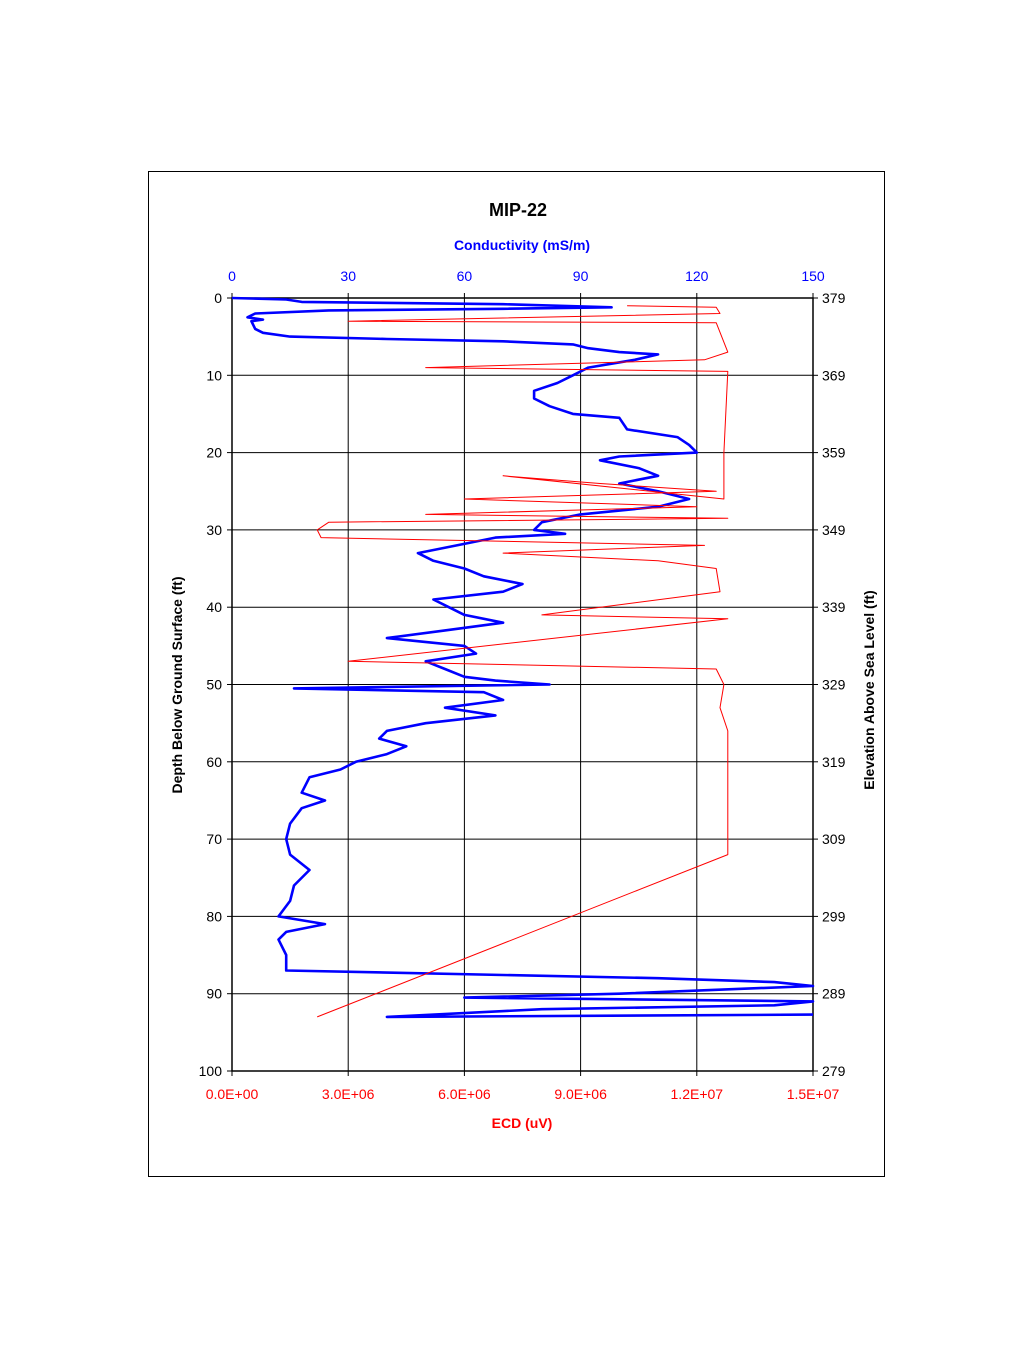  What do you see at coordinates (218, 298) in the screenshot?
I see `left-tick-label: 0` at bounding box center [218, 298].